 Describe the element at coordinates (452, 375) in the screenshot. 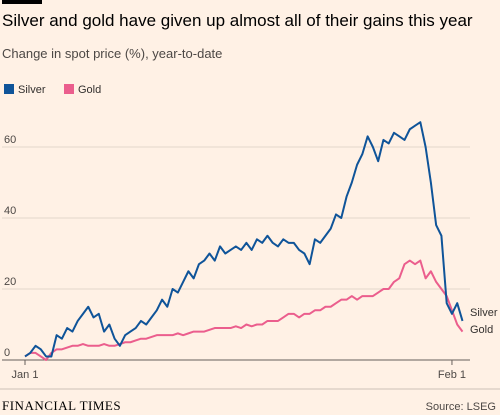

I see `x-tick-label: Feb 1` at that location.